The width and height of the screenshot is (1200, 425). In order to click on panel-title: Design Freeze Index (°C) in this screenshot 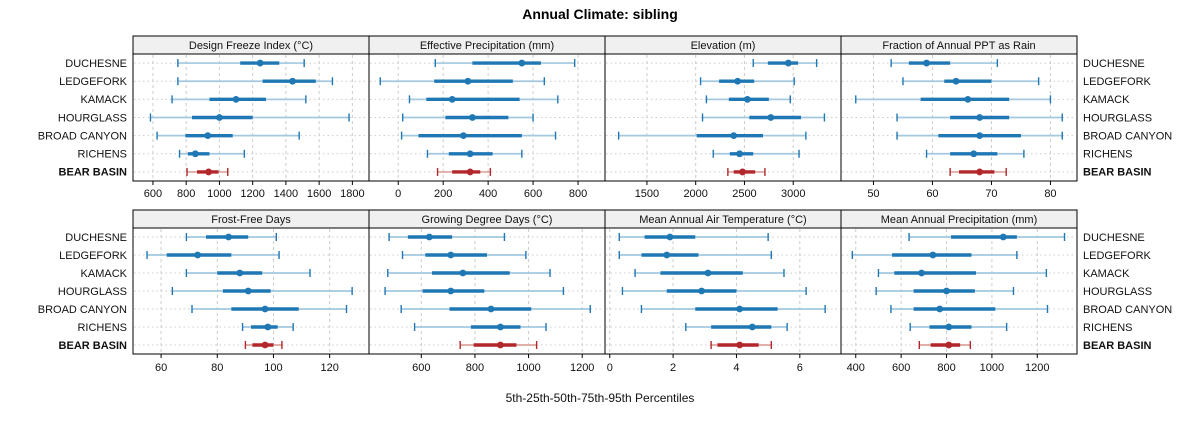, I will do `click(251, 46)`.